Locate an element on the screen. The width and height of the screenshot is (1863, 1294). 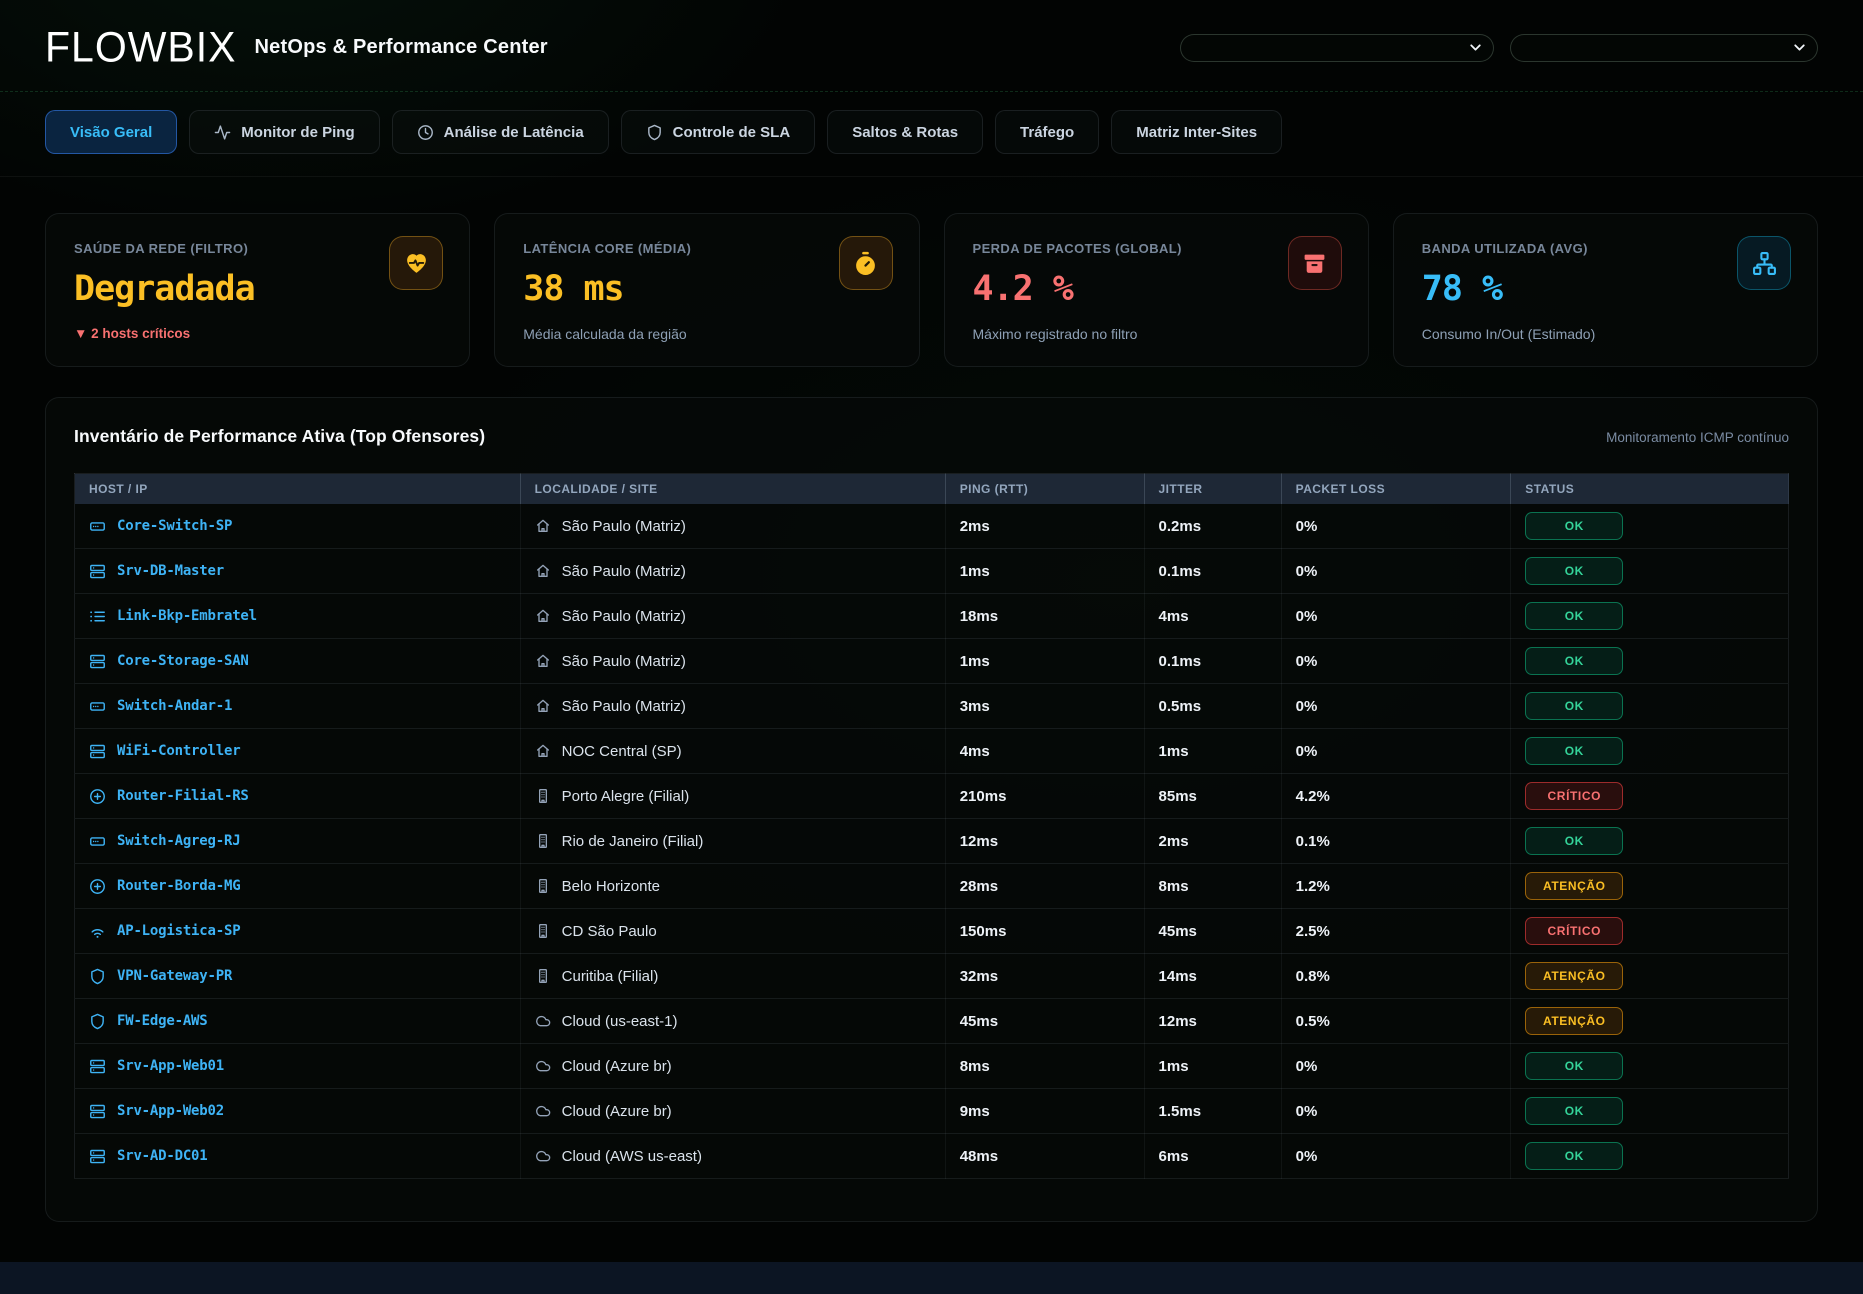
host-name: Router-Filial-RS is located at coordinates (183, 796).